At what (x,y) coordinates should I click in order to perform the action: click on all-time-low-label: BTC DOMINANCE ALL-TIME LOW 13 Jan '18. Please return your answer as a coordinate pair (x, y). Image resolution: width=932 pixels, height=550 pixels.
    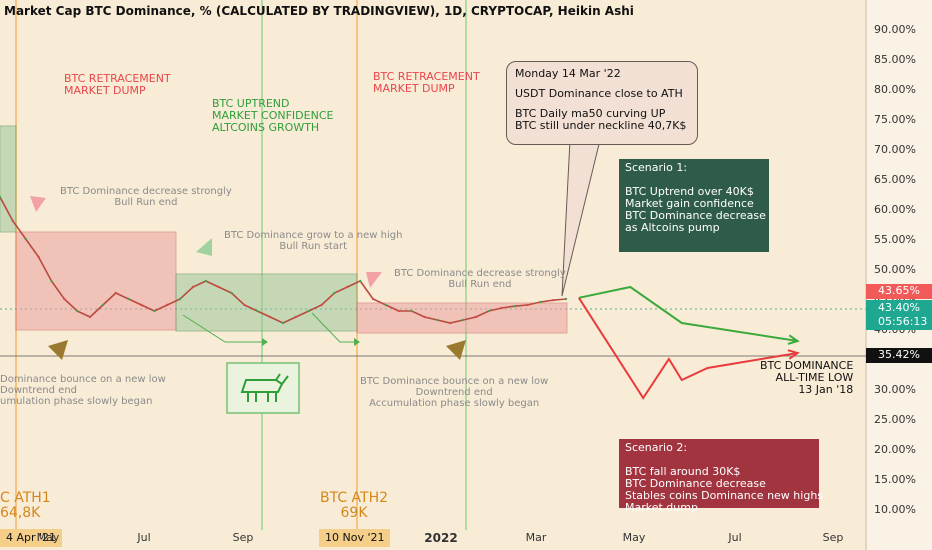
    Looking at the image, I should click on (806, 378).